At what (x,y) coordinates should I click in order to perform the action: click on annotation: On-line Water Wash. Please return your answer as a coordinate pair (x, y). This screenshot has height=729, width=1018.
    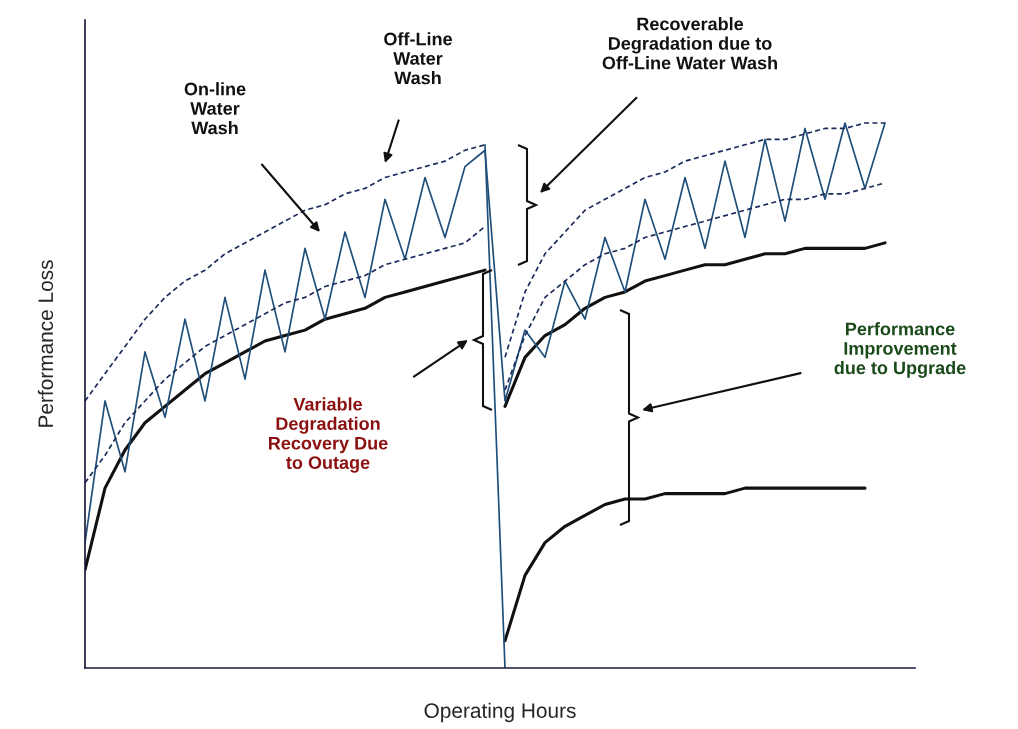
    Looking at the image, I should click on (215, 108).